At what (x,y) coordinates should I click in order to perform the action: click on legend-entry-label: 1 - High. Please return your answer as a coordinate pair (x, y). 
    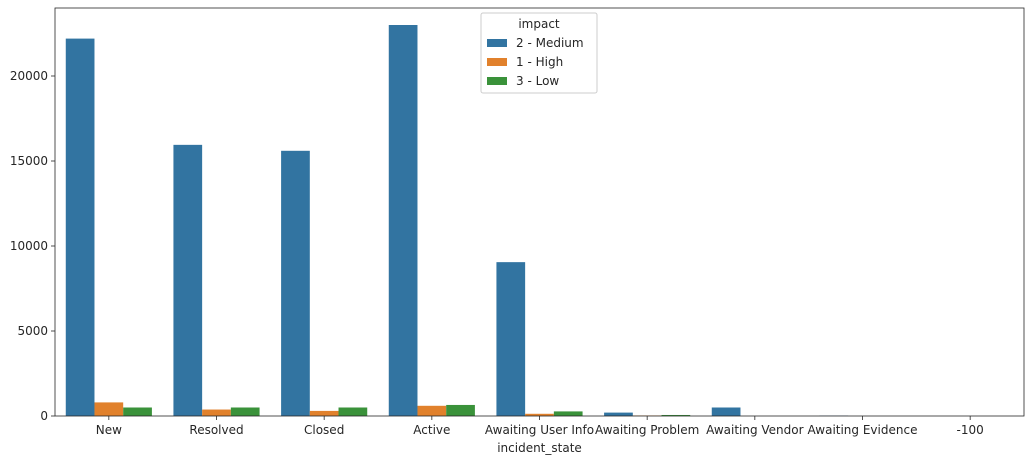
    Looking at the image, I should click on (539, 62).